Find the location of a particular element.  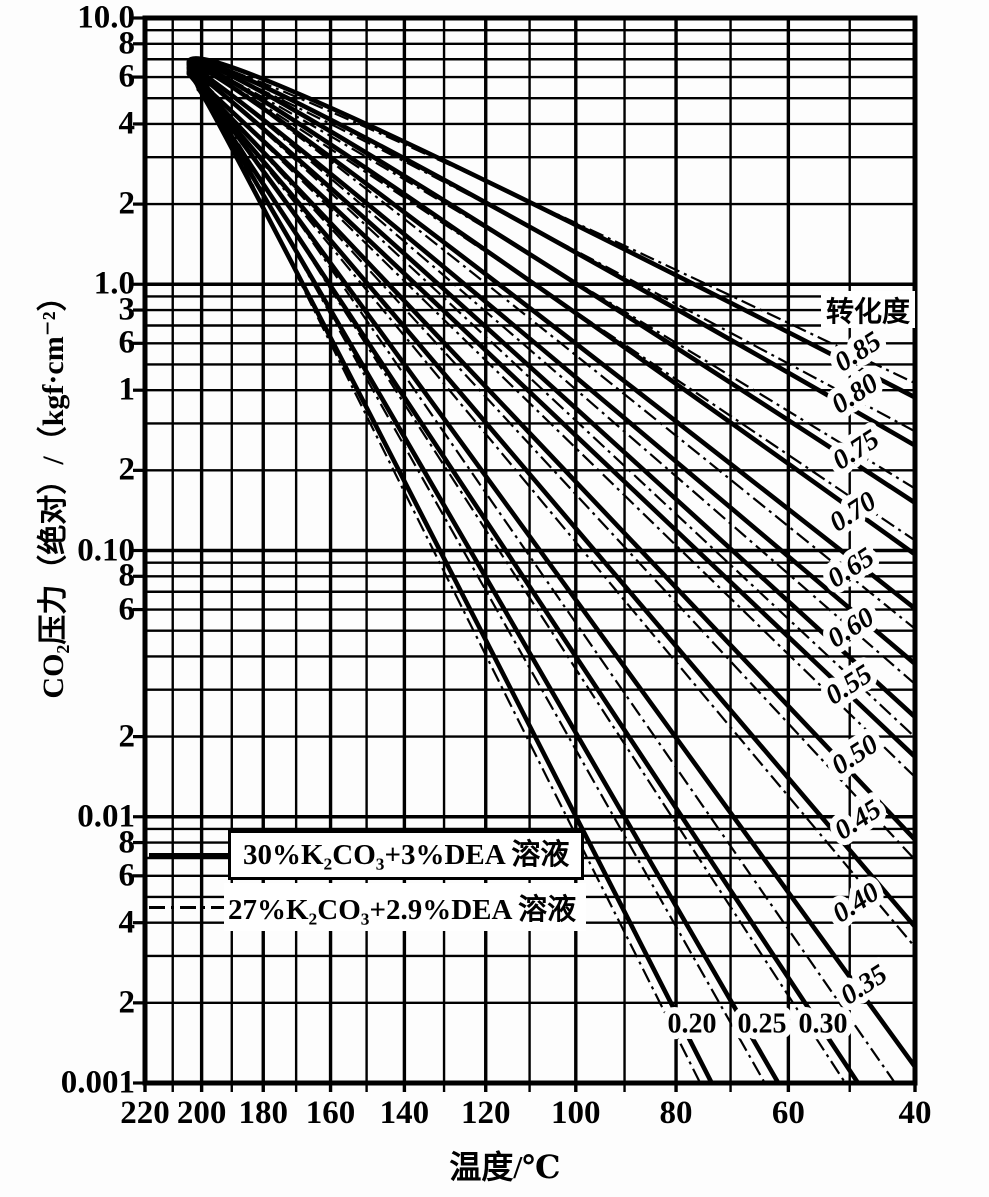

curve-label-0.20: 0.20 is located at coordinates (692, 1024).